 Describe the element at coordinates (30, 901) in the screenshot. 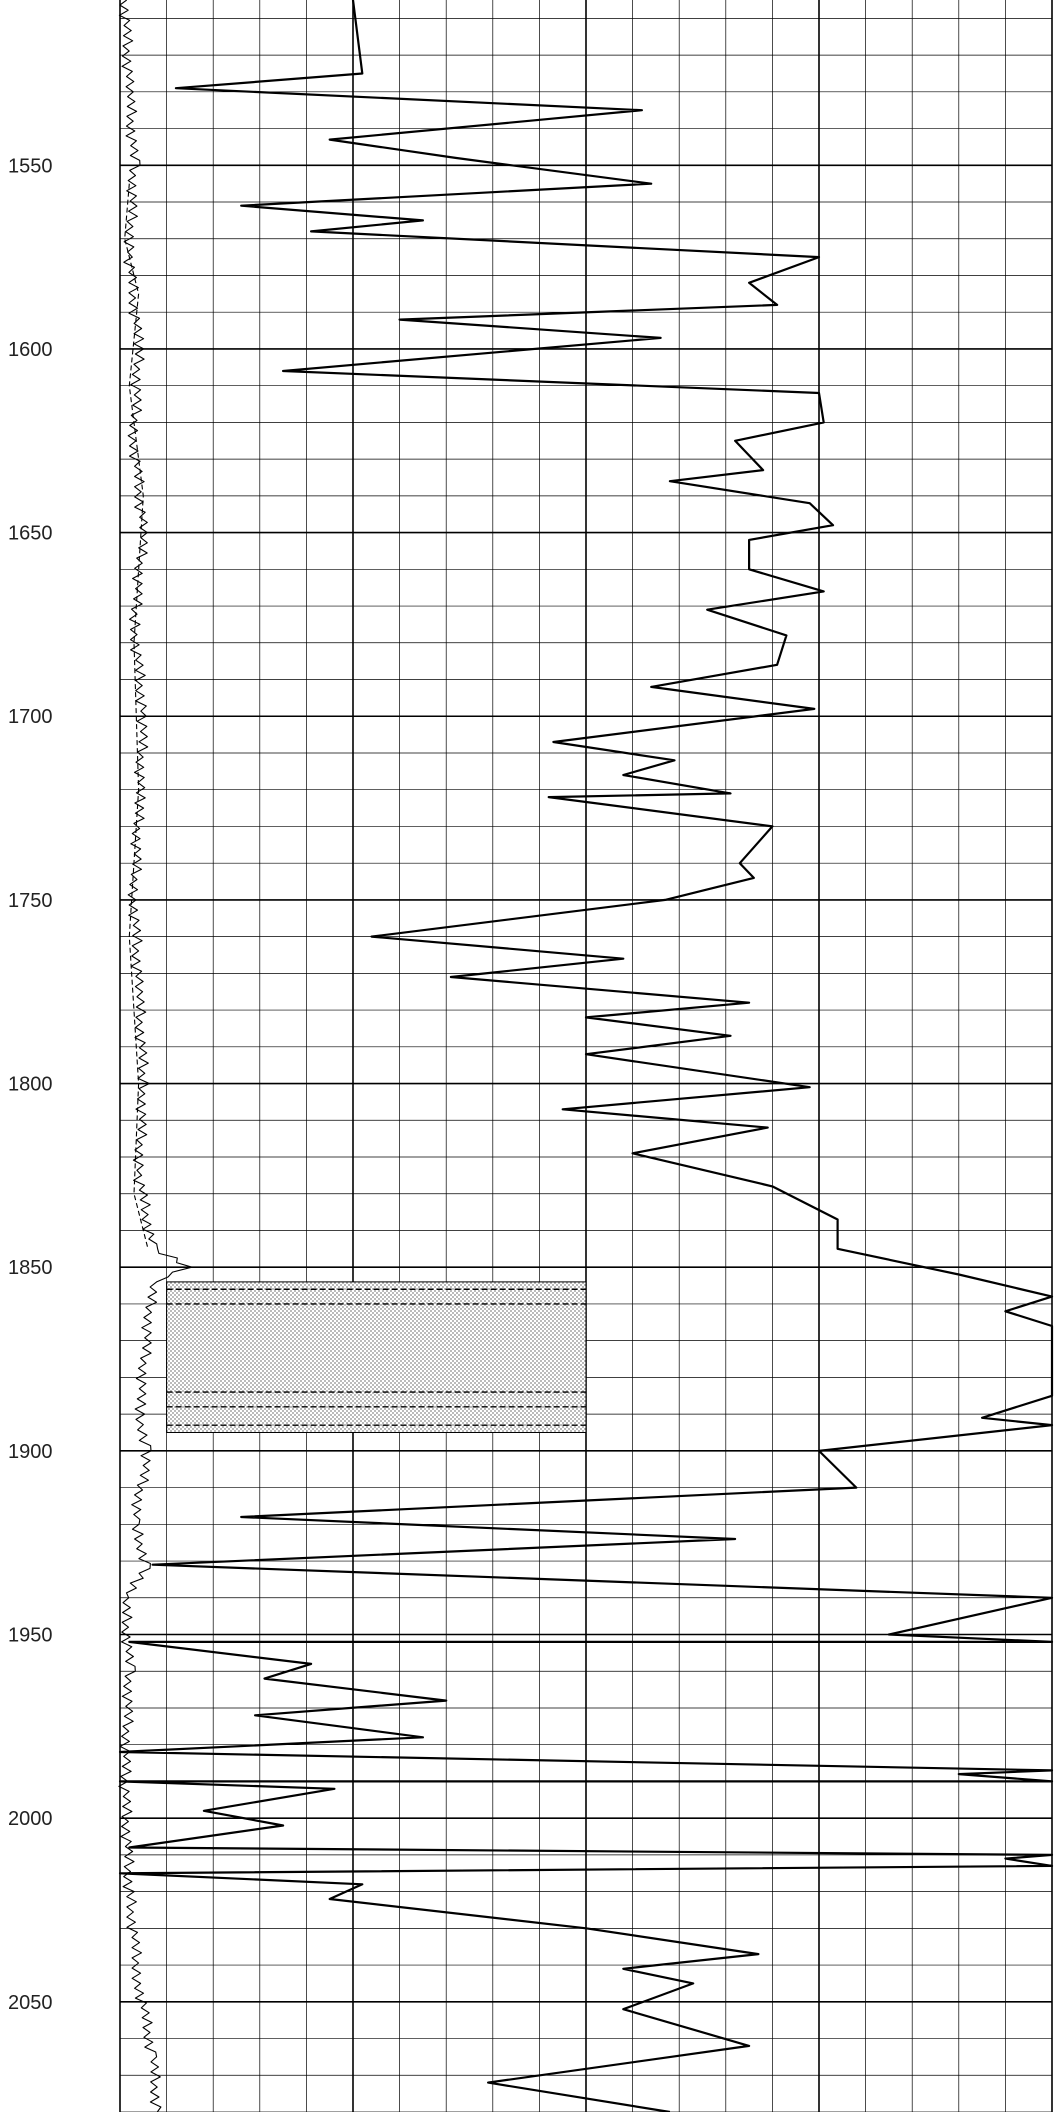

I see `depth-tick-label: 1750` at that location.